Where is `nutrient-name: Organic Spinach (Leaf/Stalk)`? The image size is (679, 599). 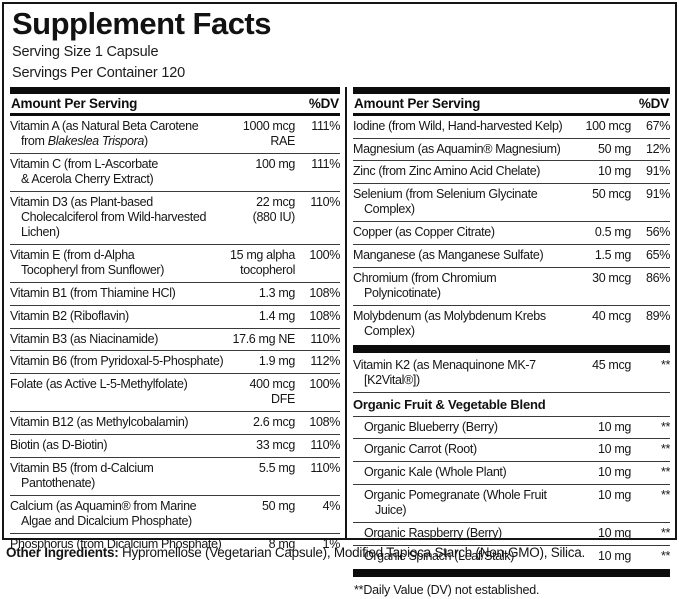
nutrient-name: Organic Spinach (Leaf/Stalk) is located at coordinates (439, 555).